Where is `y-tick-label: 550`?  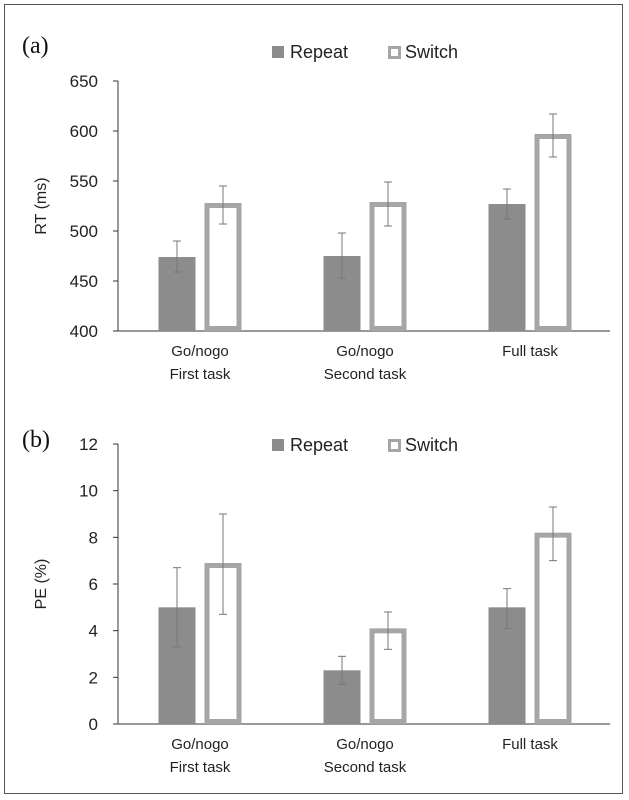
y-tick-label: 550 is located at coordinates (84, 181).